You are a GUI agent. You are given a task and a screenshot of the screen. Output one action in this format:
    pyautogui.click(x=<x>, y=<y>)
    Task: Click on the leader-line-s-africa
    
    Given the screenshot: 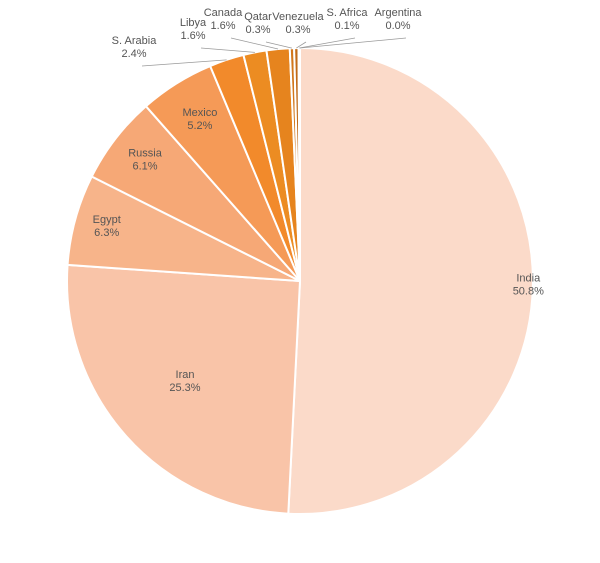 What is the action you would take?
    pyautogui.click(x=327, y=43)
    